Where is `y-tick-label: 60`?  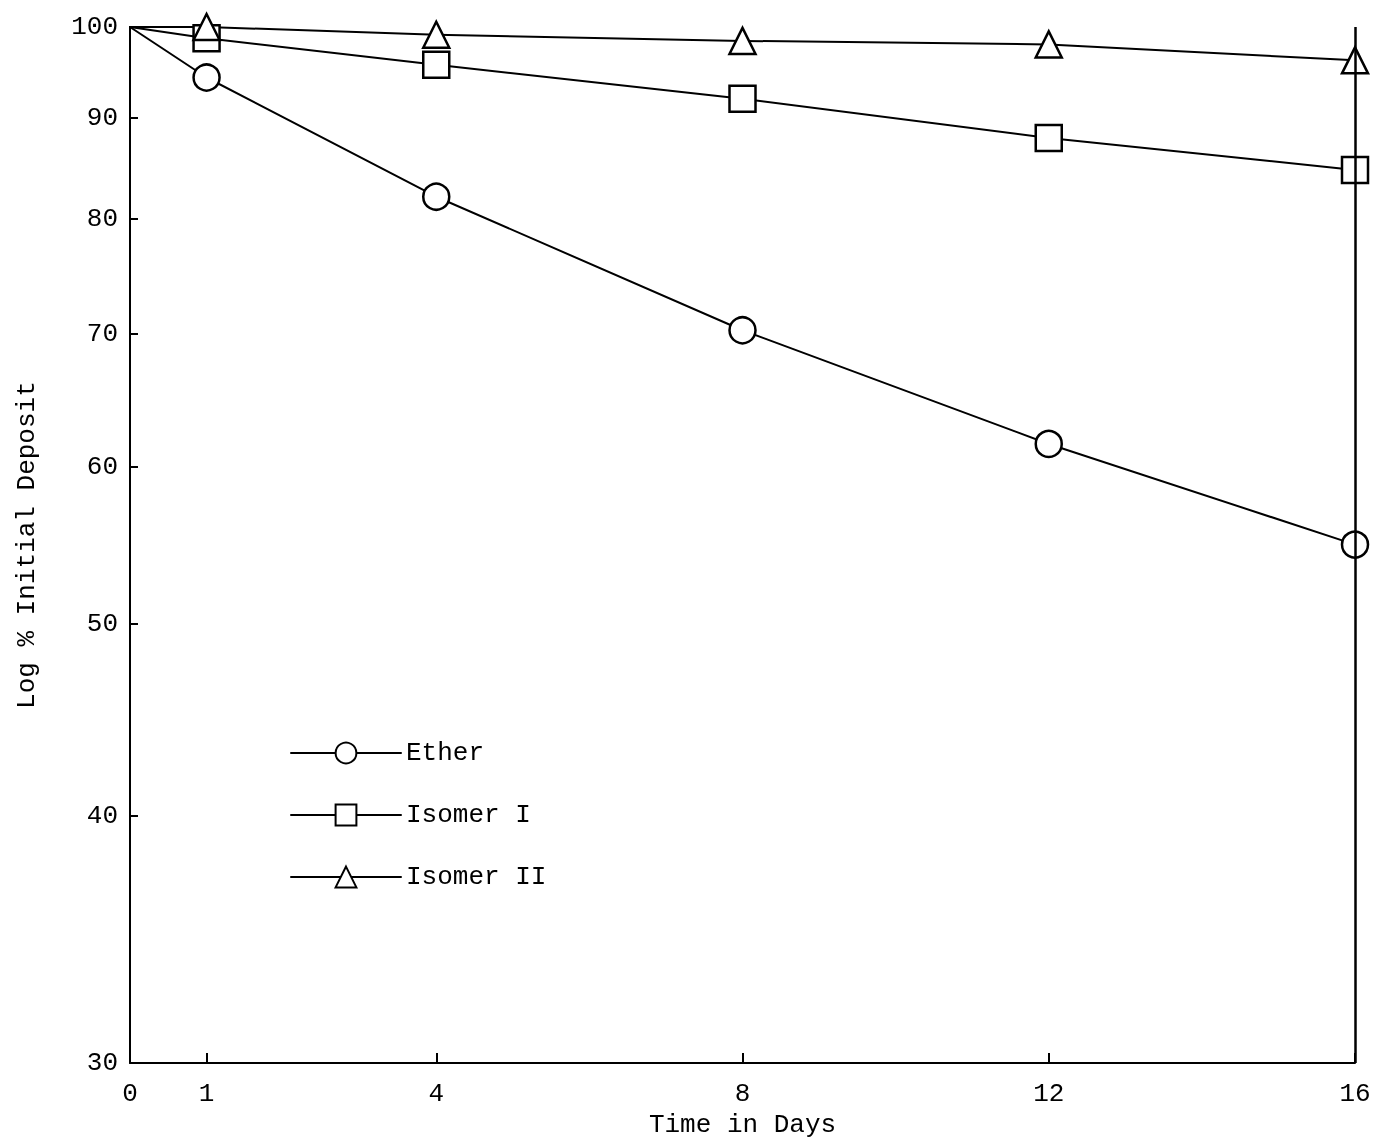
y-tick-label: 60 is located at coordinates (102, 466).